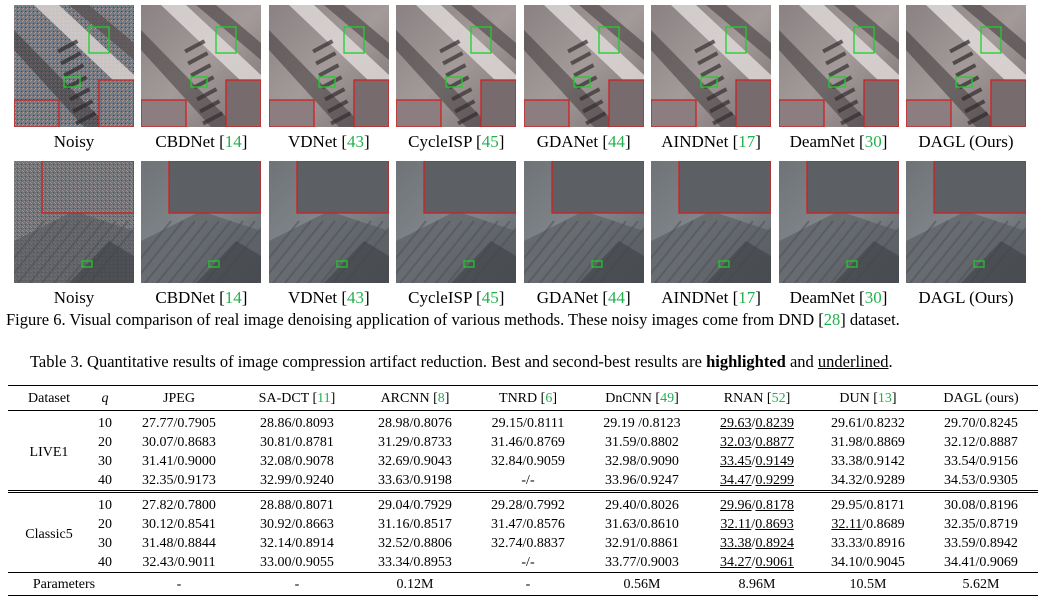 This screenshot has height=610, width=1045. I want to click on method-label: CycleISP [45], so click(456, 297).